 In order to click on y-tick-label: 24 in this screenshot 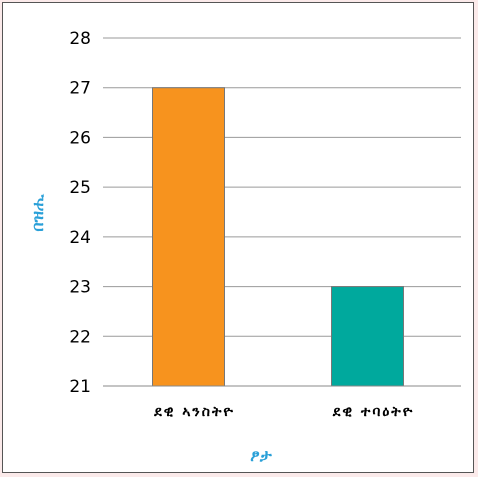, I will do `click(80, 238)`.